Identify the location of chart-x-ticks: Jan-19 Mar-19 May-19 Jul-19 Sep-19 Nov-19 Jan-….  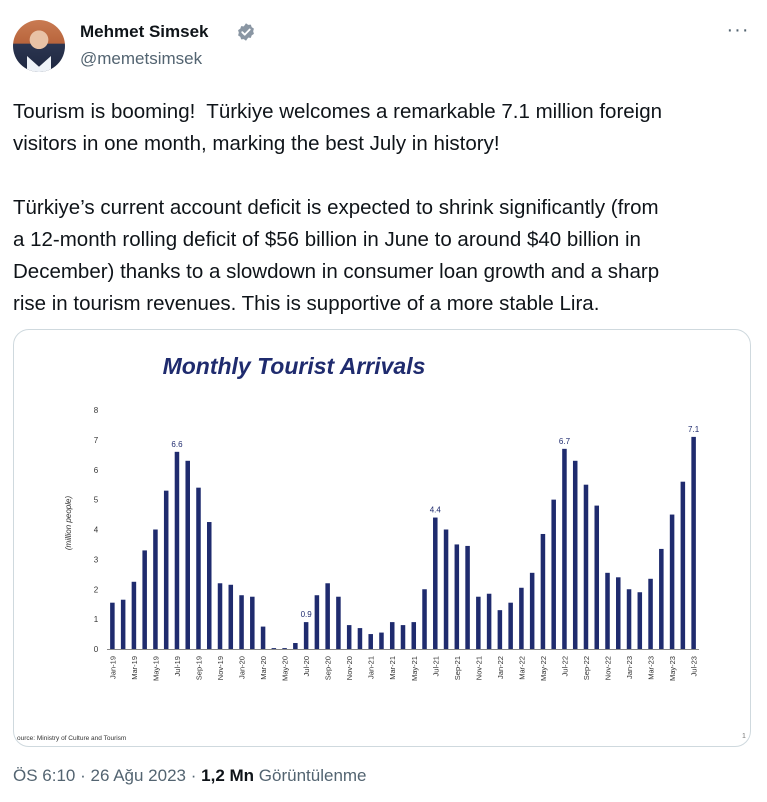
(403, 668).